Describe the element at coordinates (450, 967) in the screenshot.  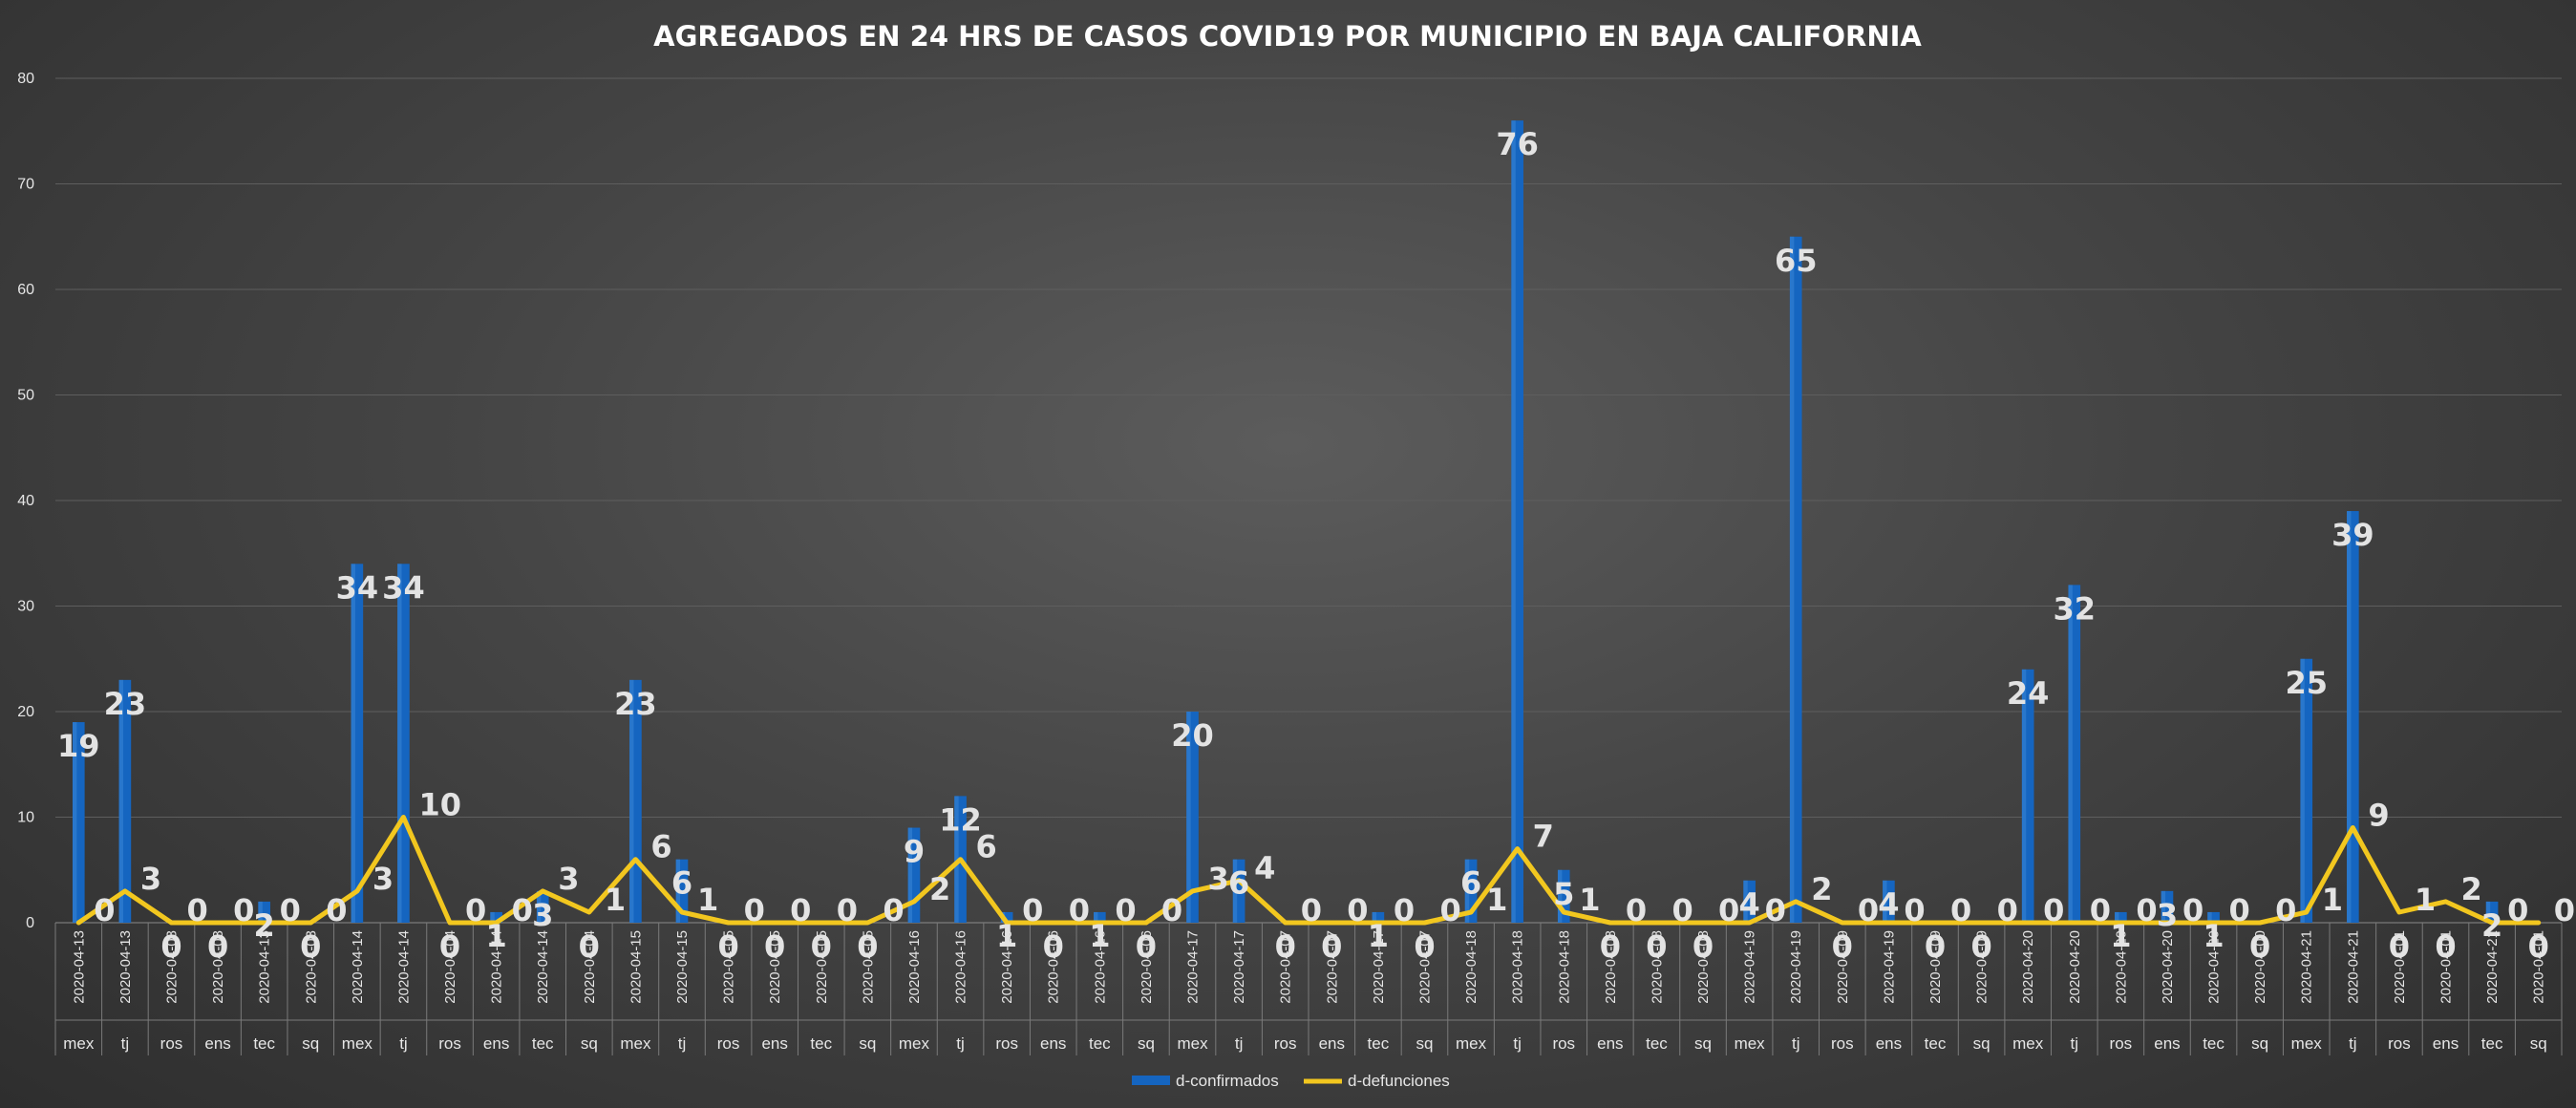
I see `x-date-label: 2020-04-04` at that location.